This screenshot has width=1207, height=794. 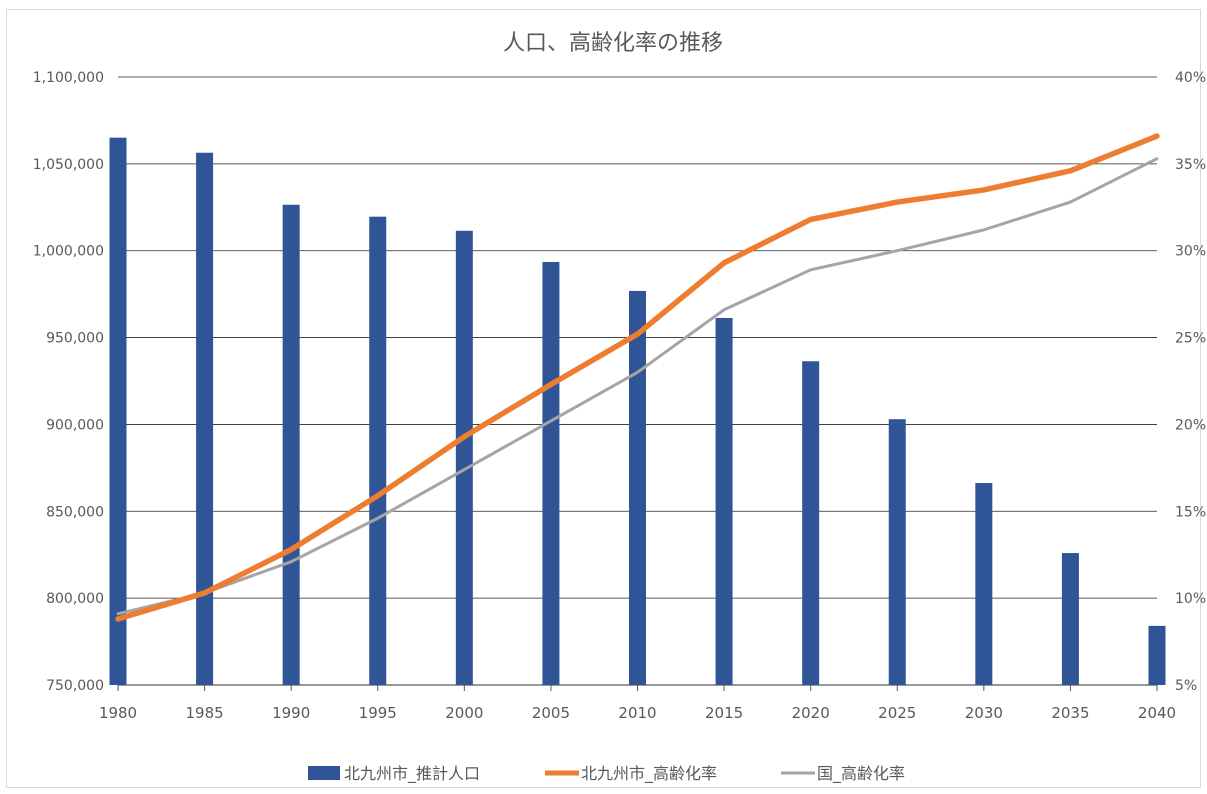 I want to click on y-right-axis: 5% 10% 15% 20% 25% 30% 35% 40%, so click(x=1190, y=382).